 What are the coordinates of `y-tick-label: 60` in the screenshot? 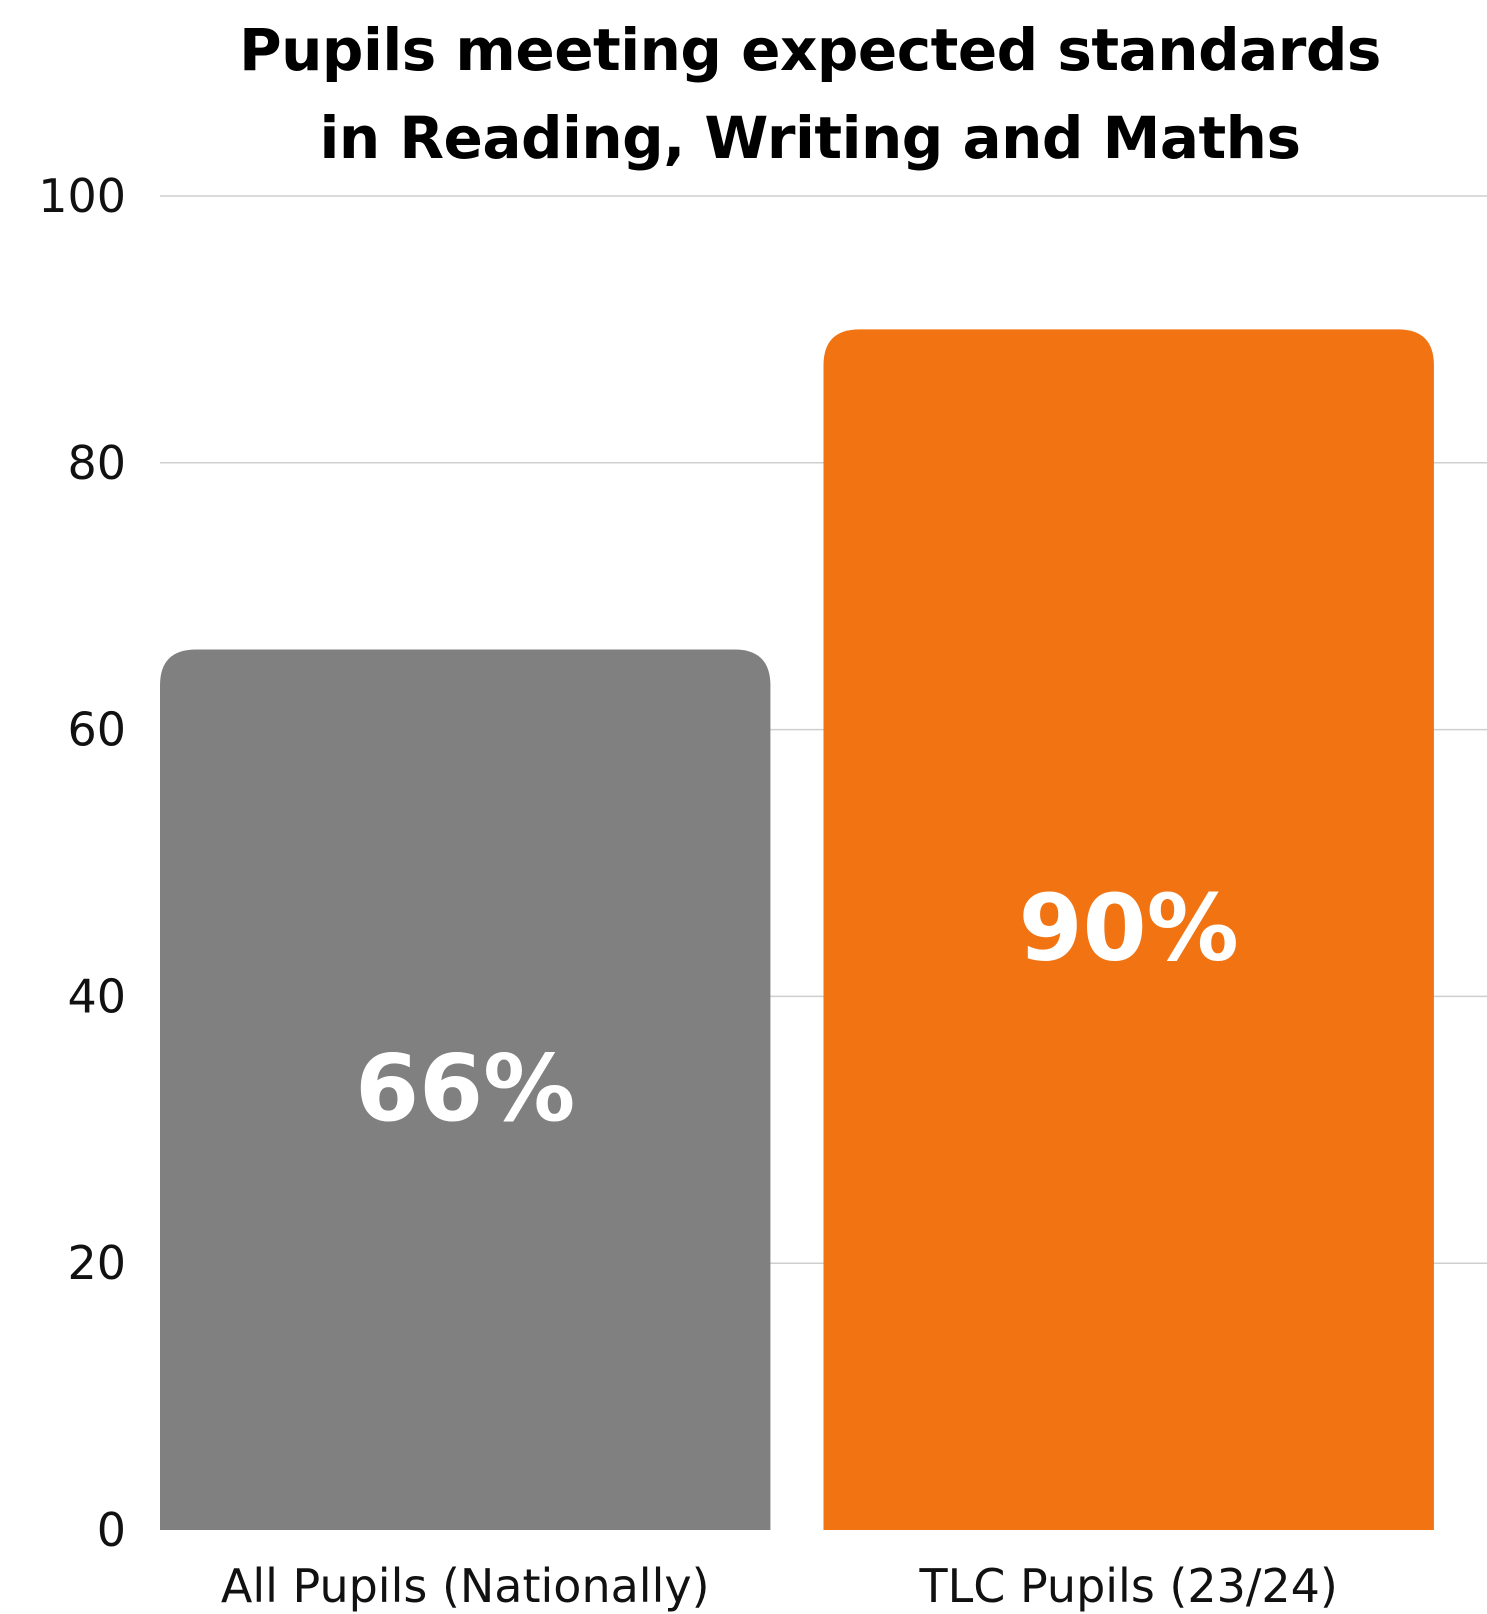 It's located at (96, 730).